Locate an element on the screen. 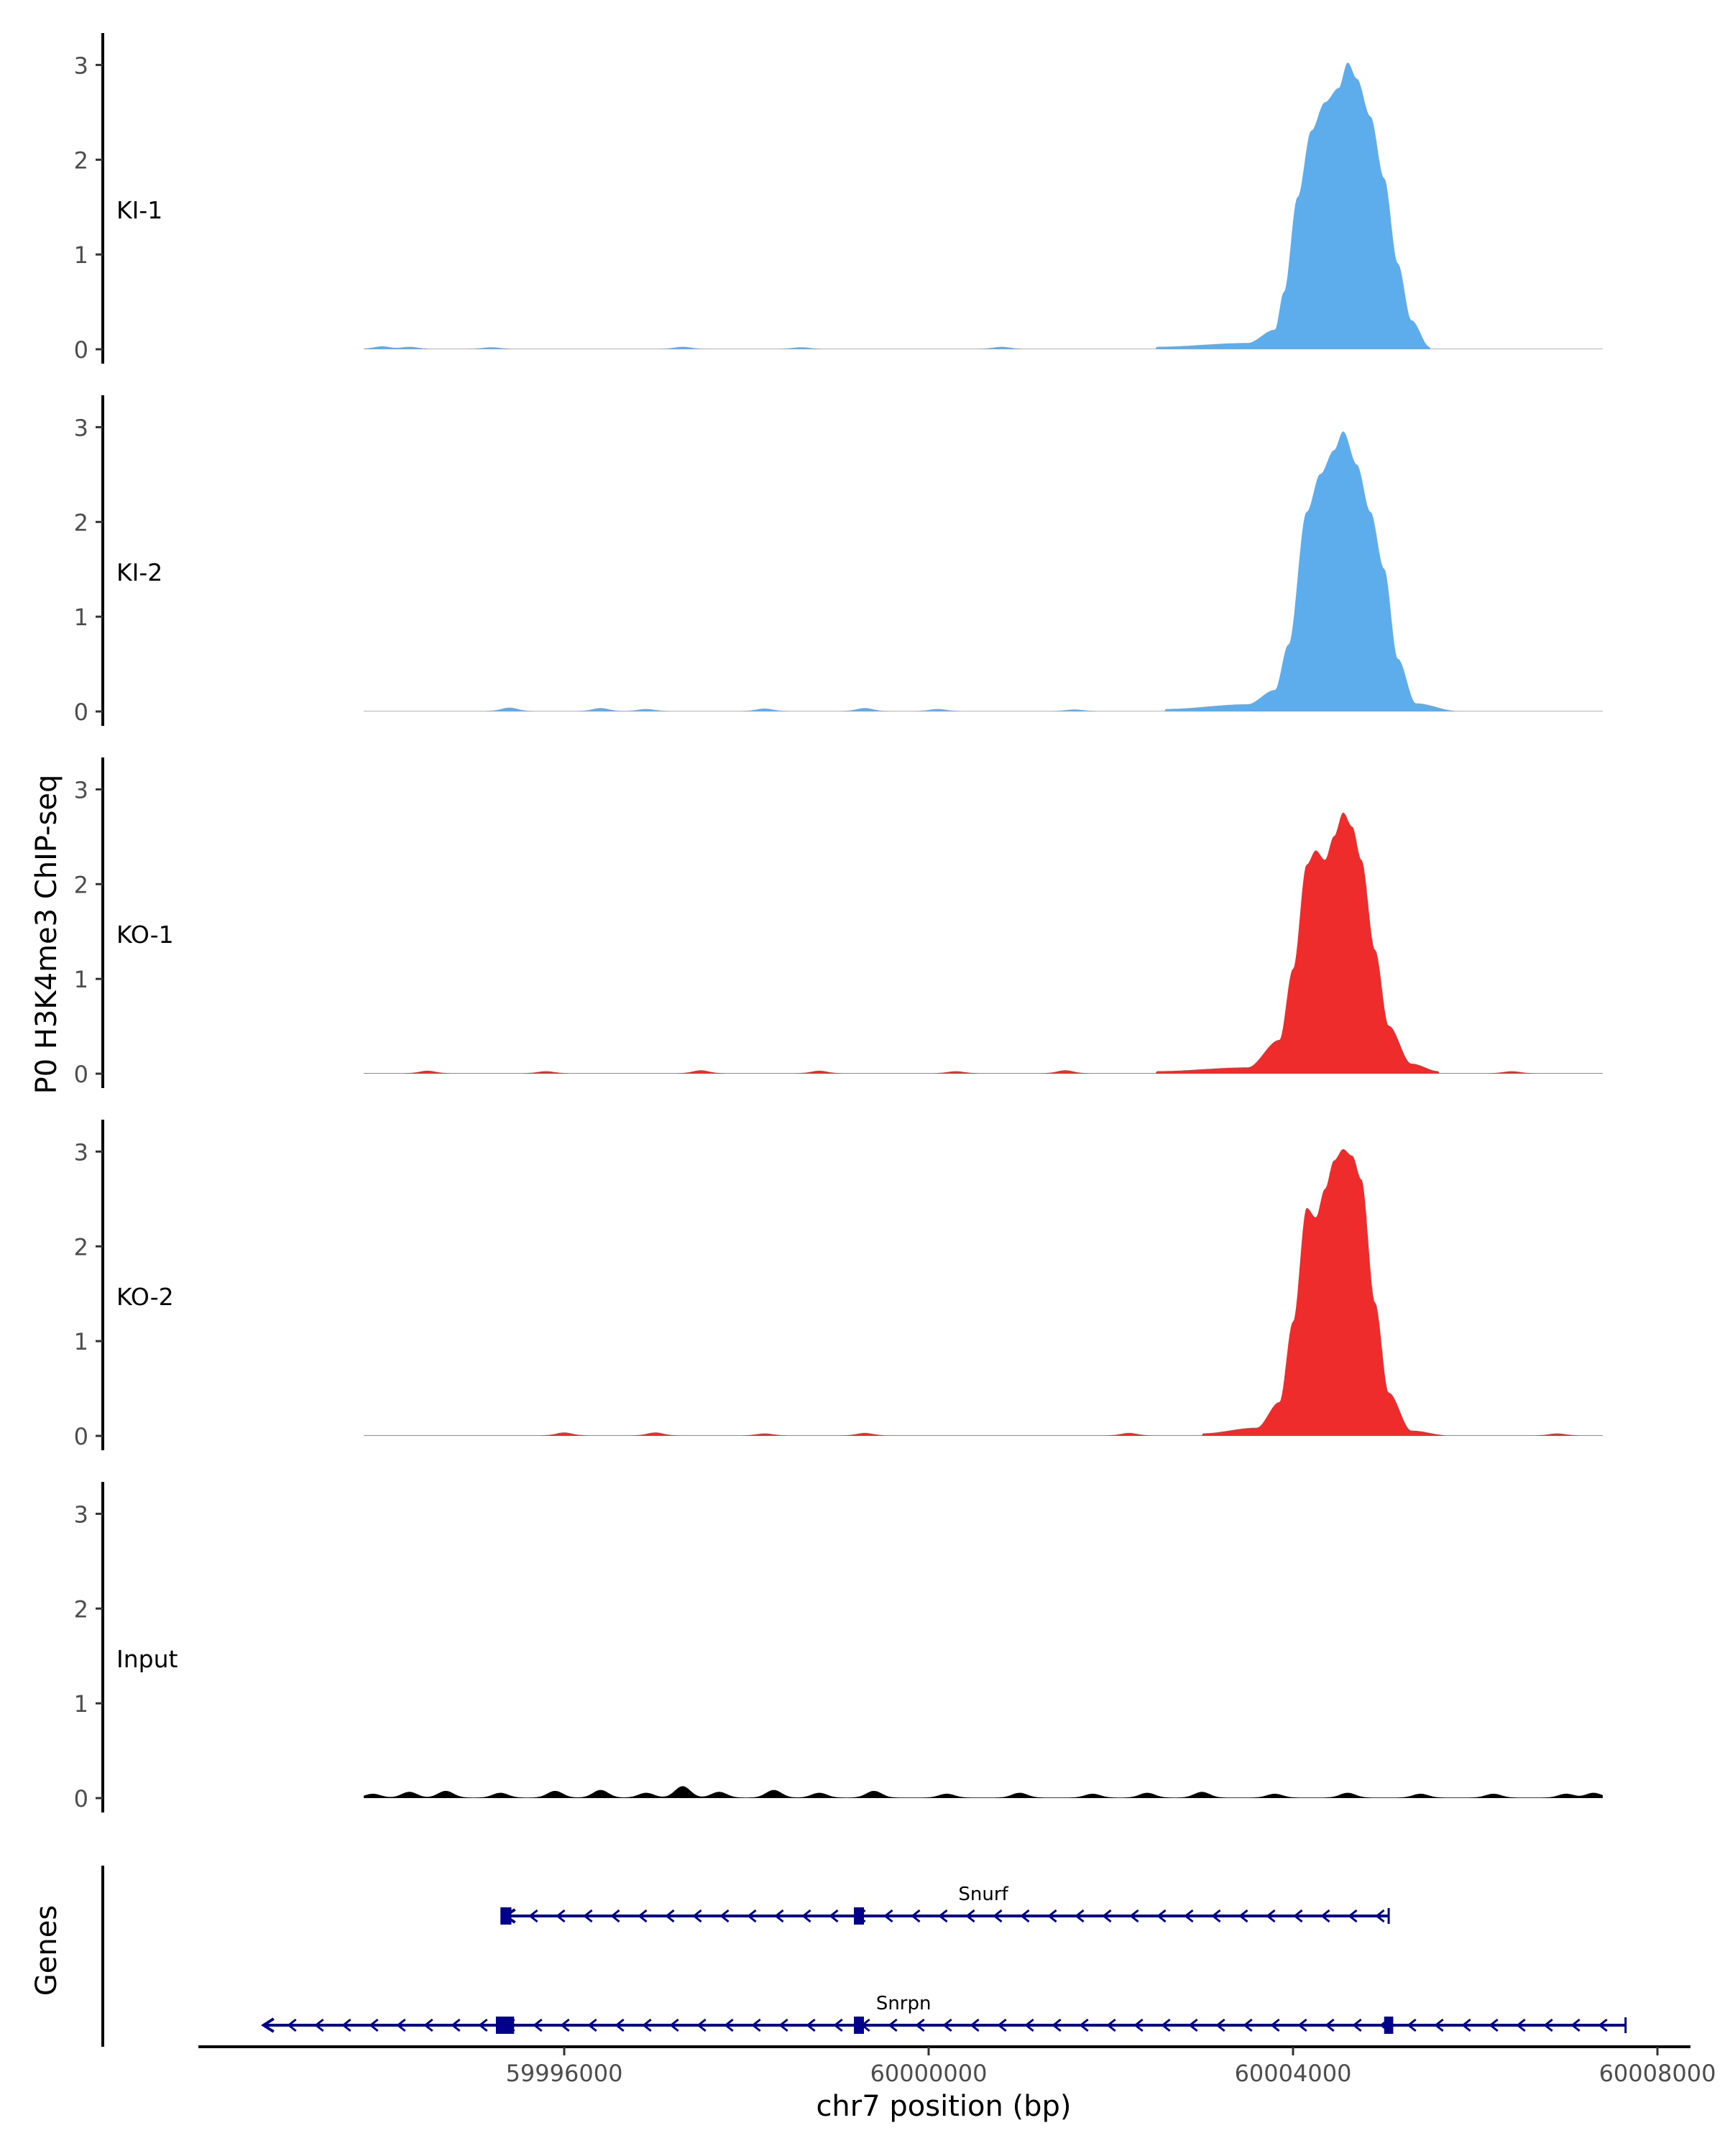 The width and height of the screenshot is (1725, 2156). track-label: KO-1 is located at coordinates (145, 935).